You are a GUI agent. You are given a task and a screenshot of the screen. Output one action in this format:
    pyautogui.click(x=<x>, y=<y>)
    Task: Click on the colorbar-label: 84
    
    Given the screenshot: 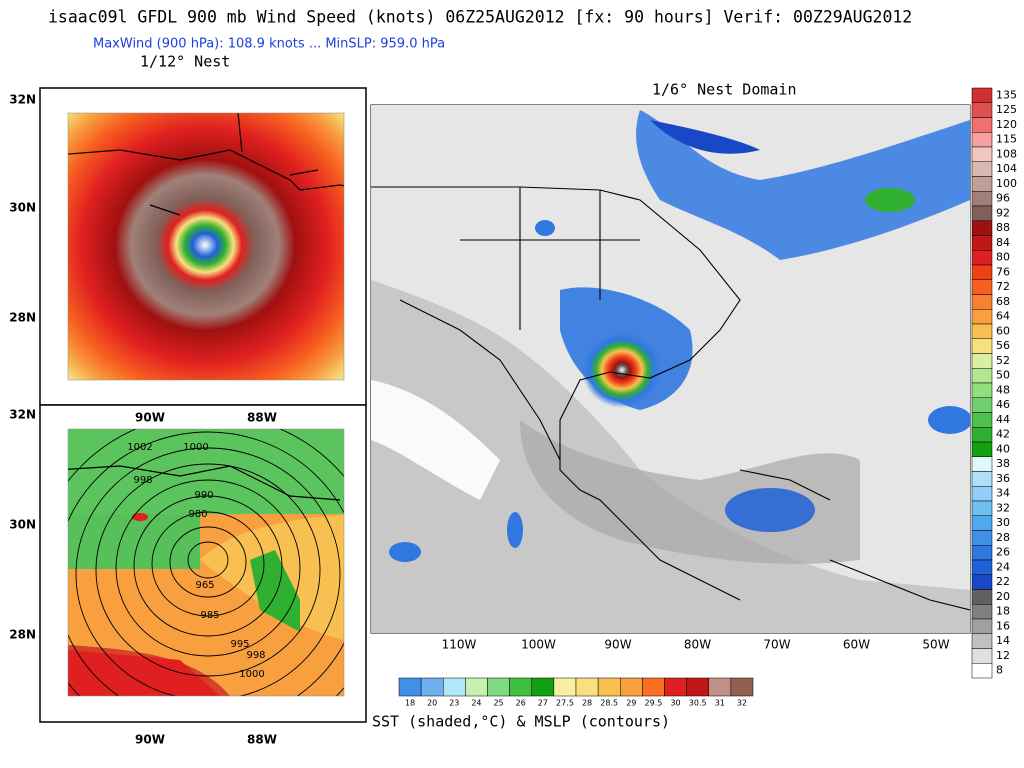 What is the action you would take?
    pyautogui.click(x=1003, y=242)
    